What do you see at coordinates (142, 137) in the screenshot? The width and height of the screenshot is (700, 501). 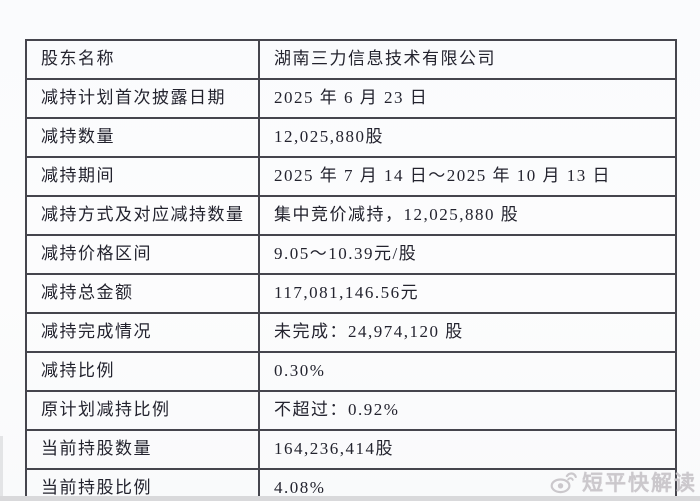 I see `row-label: 减持数量` at bounding box center [142, 137].